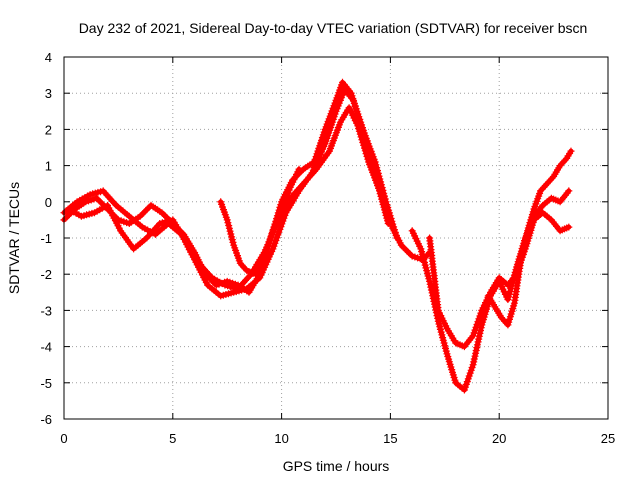 Image resolution: width=640 pixels, height=480 pixels. What do you see at coordinates (48, 202) in the screenshot?
I see `y-tick-label: 0` at bounding box center [48, 202].